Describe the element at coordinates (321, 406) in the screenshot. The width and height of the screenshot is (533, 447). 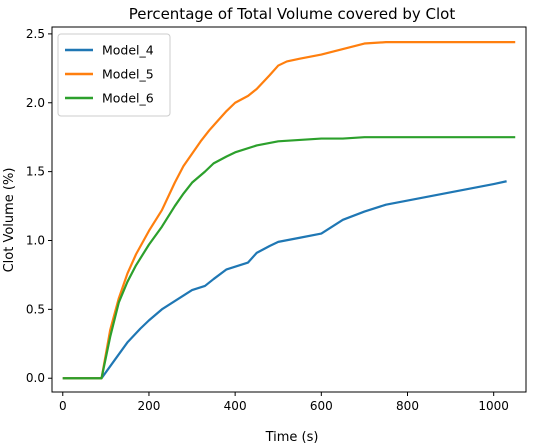
I see `x-tick-label: 600` at that location.